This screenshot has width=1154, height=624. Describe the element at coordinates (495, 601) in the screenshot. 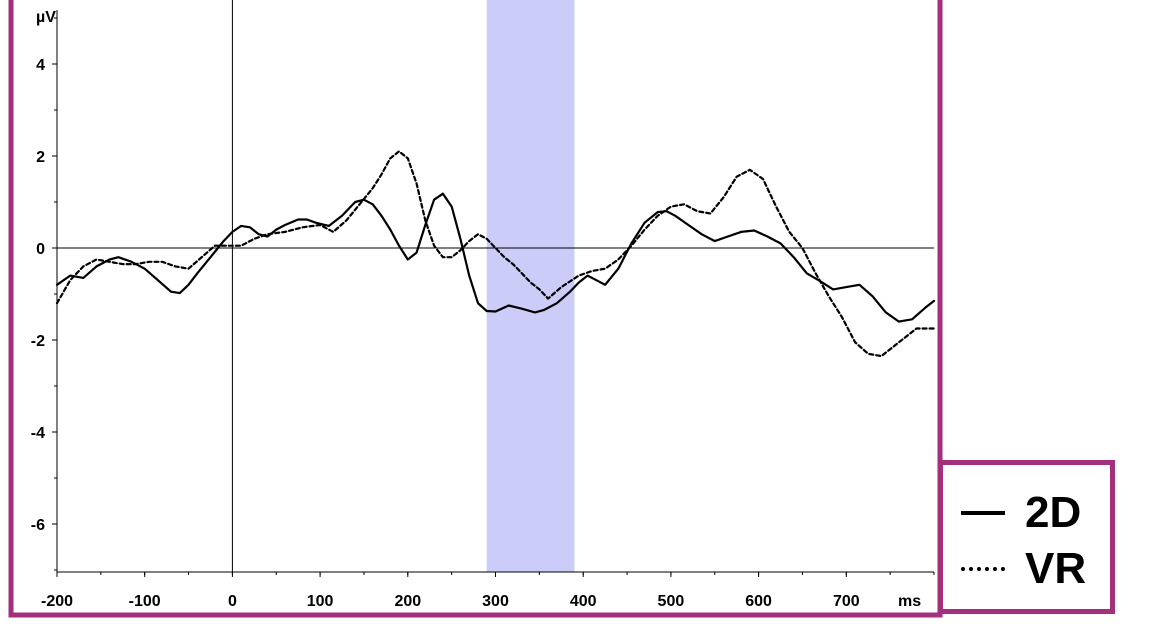

I see `x-tick-label: 300` at that location.